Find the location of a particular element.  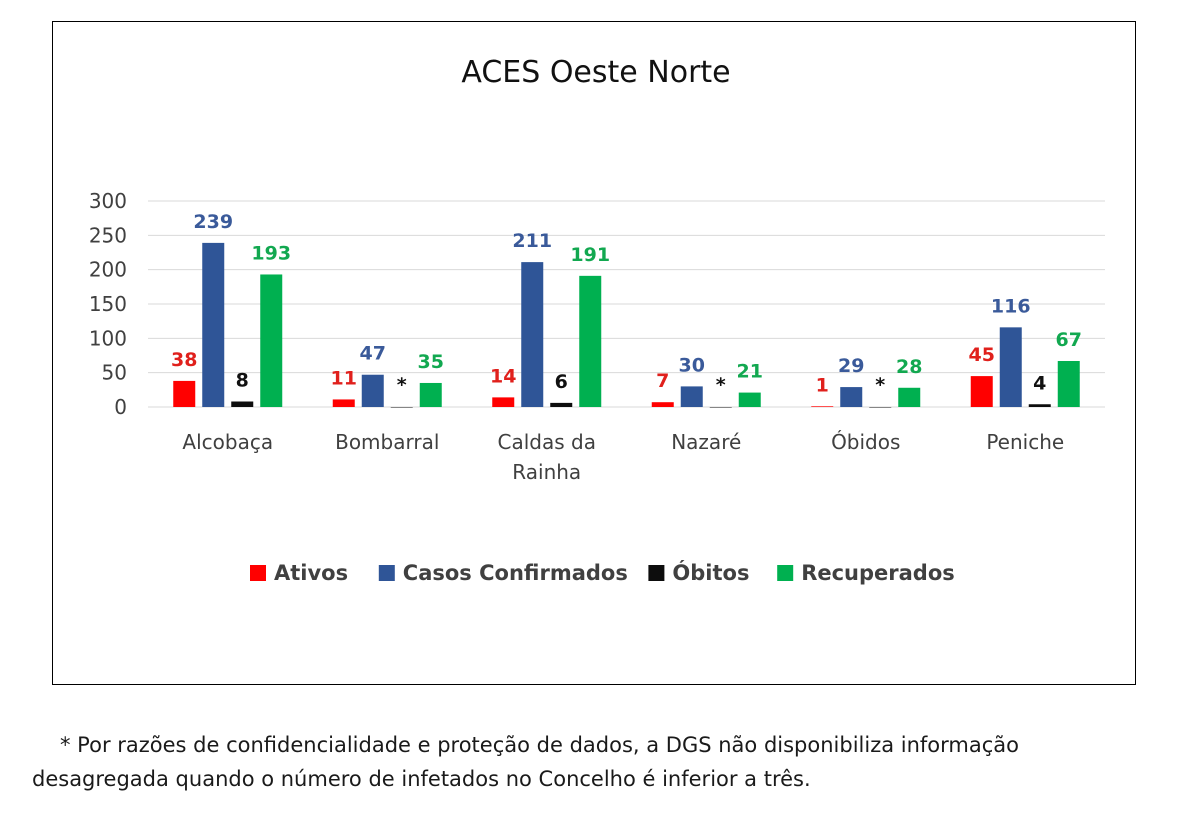

y-tick-label: 150 is located at coordinates (108, 304).